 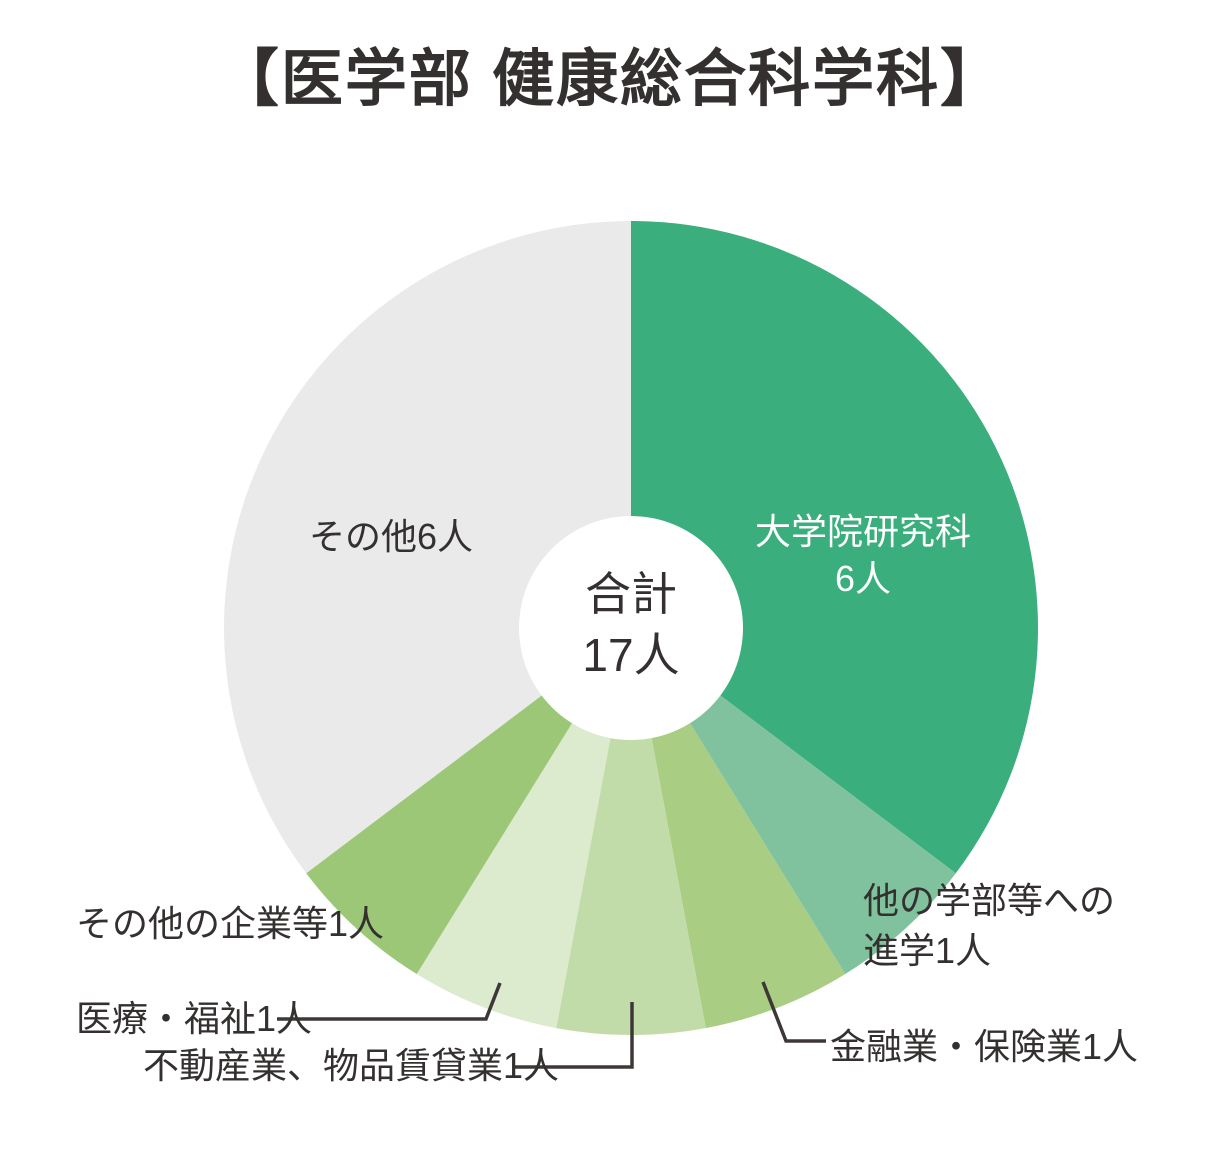 What do you see at coordinates (984, 1046) in the screenshot?
I see `slice-label-finance: 金融業・保険業1人` at bounding box center [984, 1046].